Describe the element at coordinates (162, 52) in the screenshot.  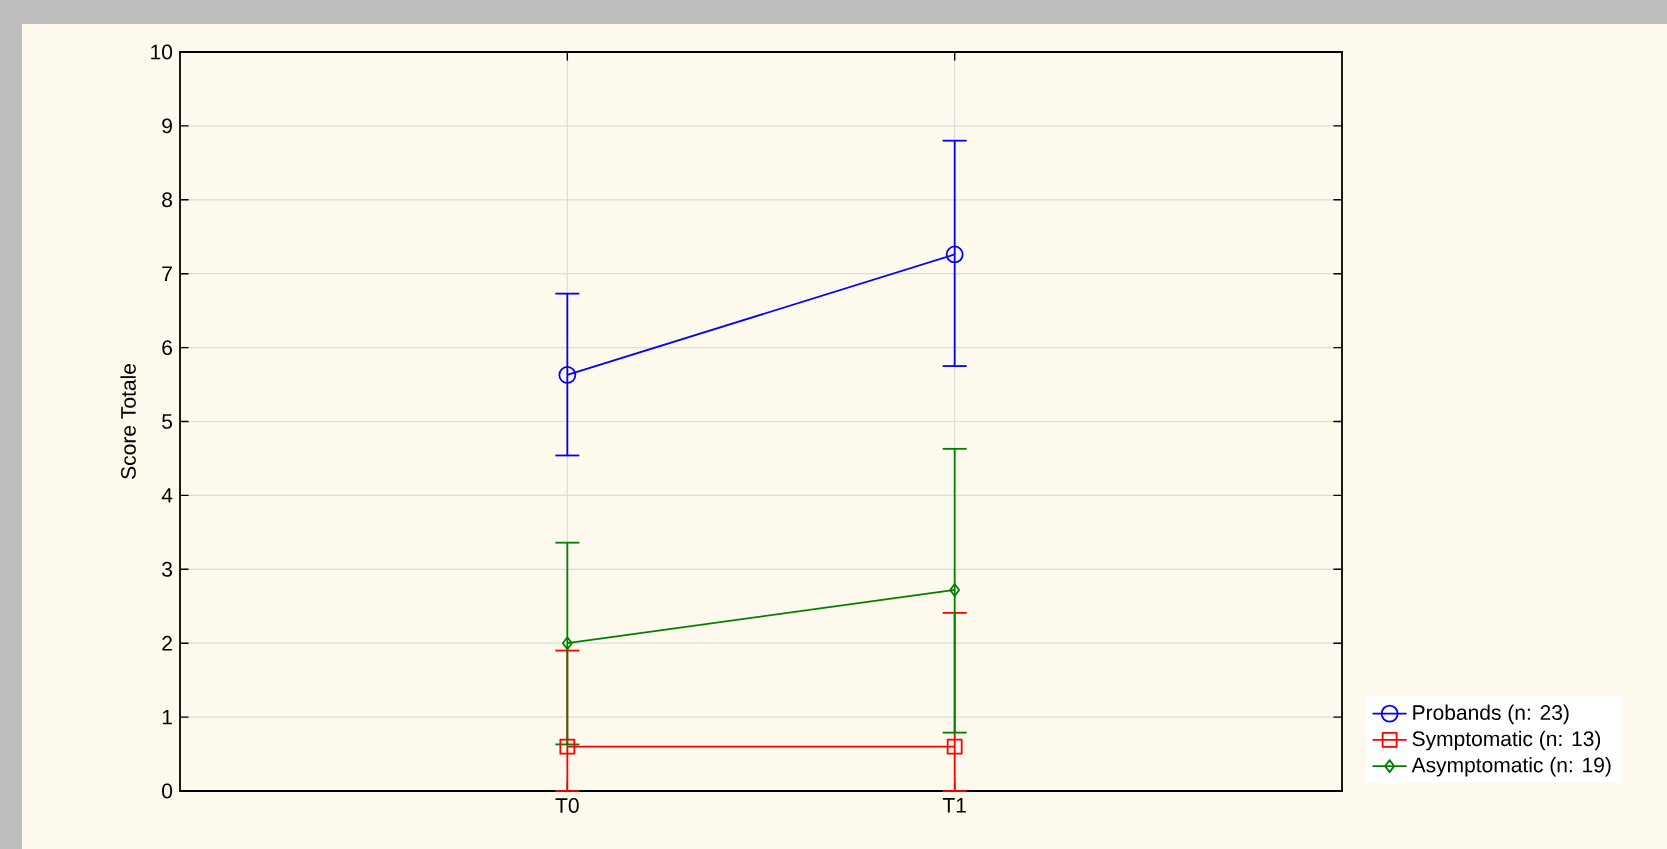
I see `y-tick-label: 10` at that location.